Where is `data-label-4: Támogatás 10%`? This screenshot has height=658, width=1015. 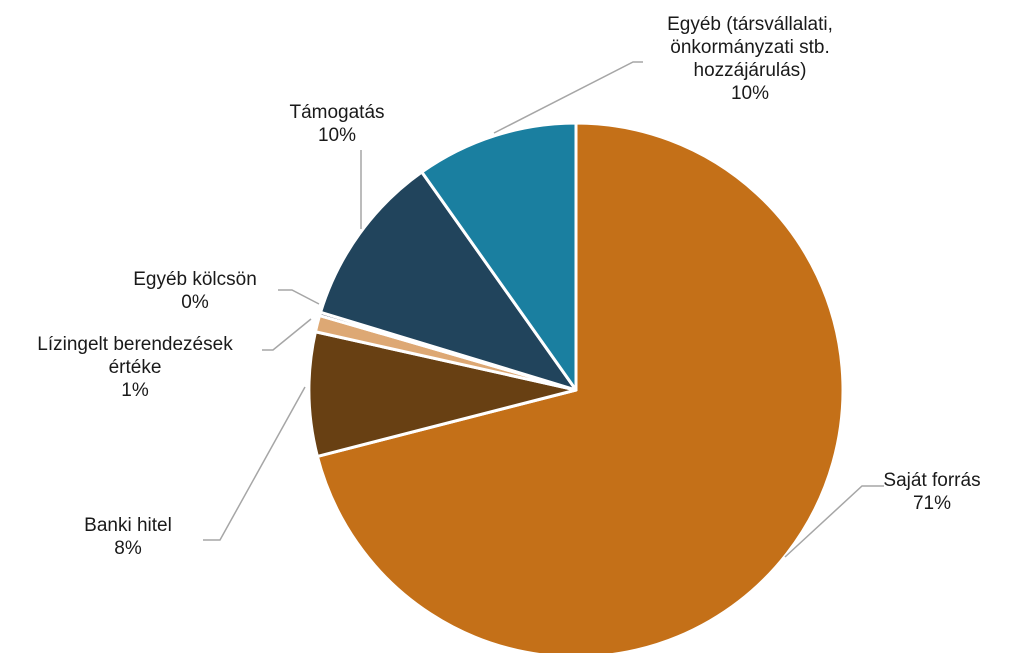
data-label-4: Támogatás 10% is located at coordinates (336, 124).